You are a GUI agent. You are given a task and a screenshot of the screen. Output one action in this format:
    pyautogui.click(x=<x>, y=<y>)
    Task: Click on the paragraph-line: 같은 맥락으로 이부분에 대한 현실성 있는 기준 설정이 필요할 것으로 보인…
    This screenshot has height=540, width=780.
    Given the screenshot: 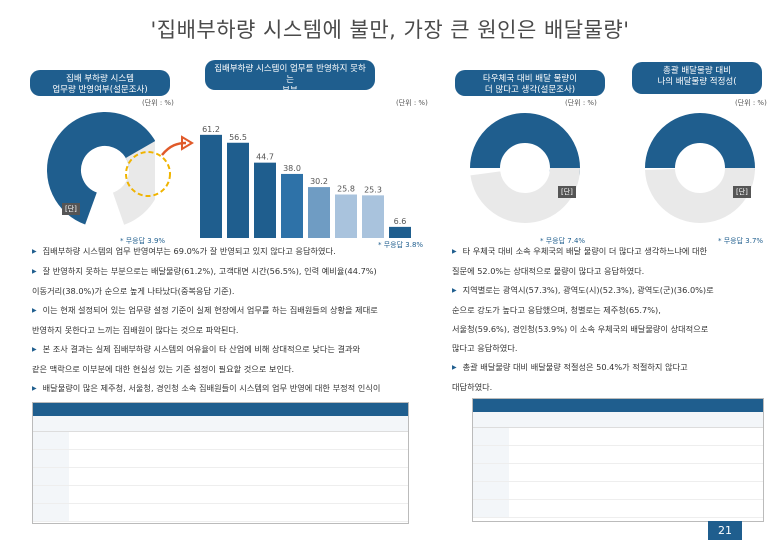 What is the action you would take?
    pyautogui.click(x=163, y=369)
    